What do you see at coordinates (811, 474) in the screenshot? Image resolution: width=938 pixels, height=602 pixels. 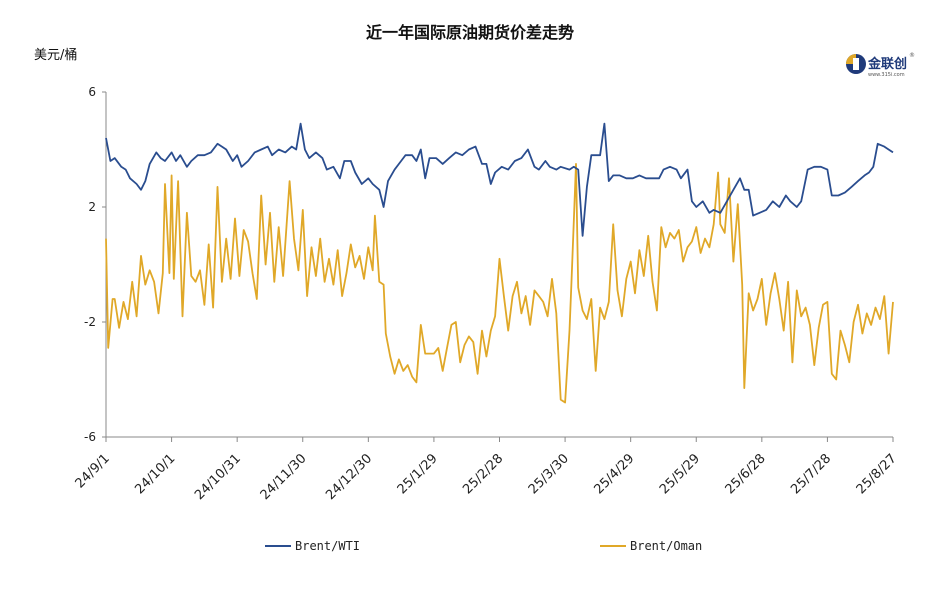 I see `x-tick-label: 25/7/28` at bounding box center [811, 474].